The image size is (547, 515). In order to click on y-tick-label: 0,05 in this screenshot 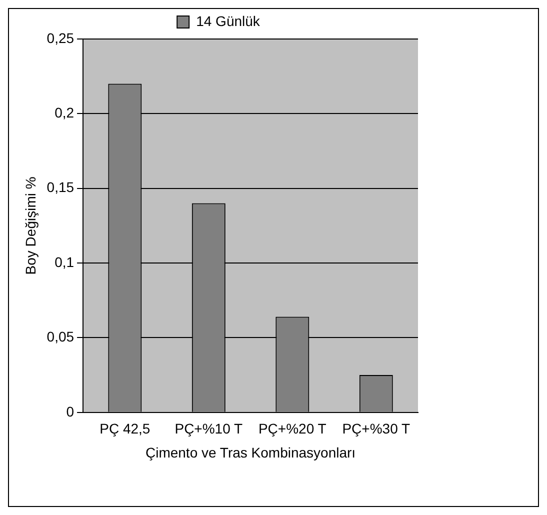, I will do `click(60, 336)`.